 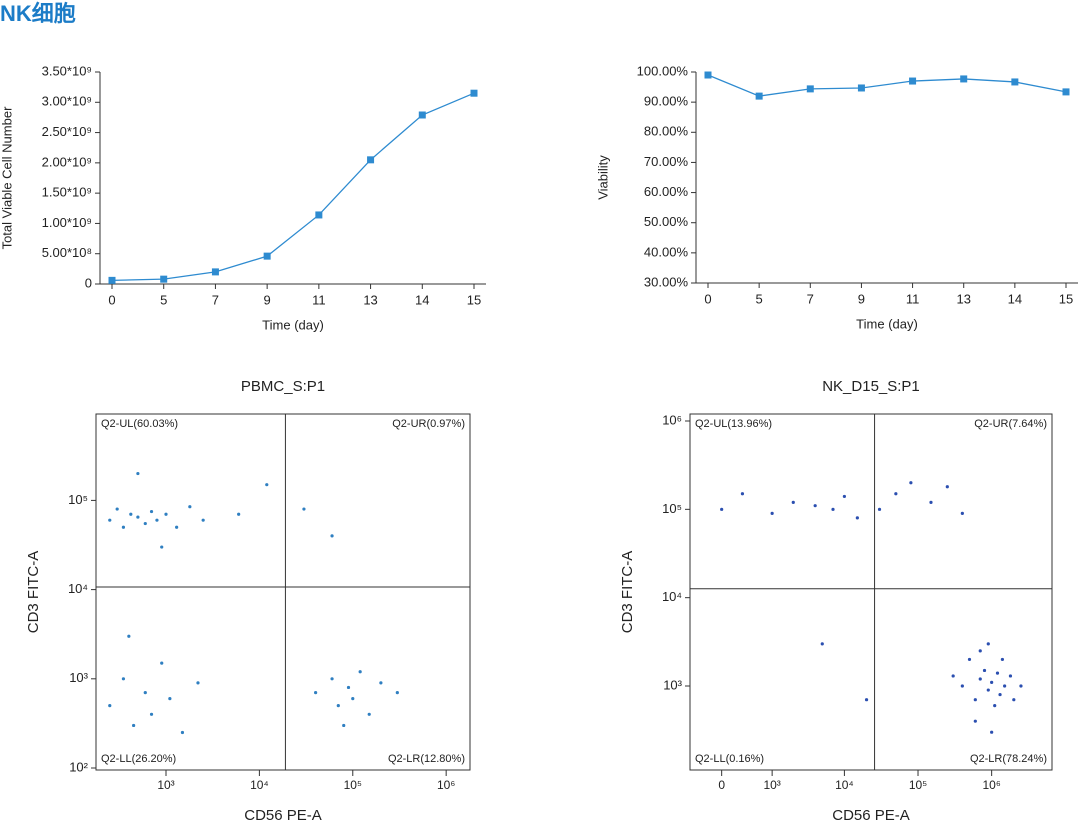 I want to click on quadrant-label: Q2-UR(0.97%), so click(x=428, y=424).